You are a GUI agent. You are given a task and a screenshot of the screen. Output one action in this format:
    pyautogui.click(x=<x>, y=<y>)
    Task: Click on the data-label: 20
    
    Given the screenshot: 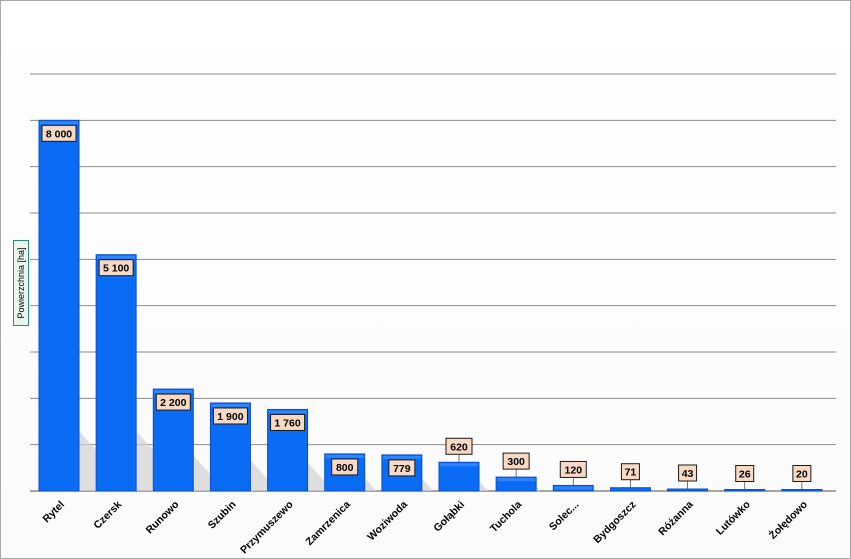 What is the action you would take?
    pyautogui.click(x=802, y=475)
    